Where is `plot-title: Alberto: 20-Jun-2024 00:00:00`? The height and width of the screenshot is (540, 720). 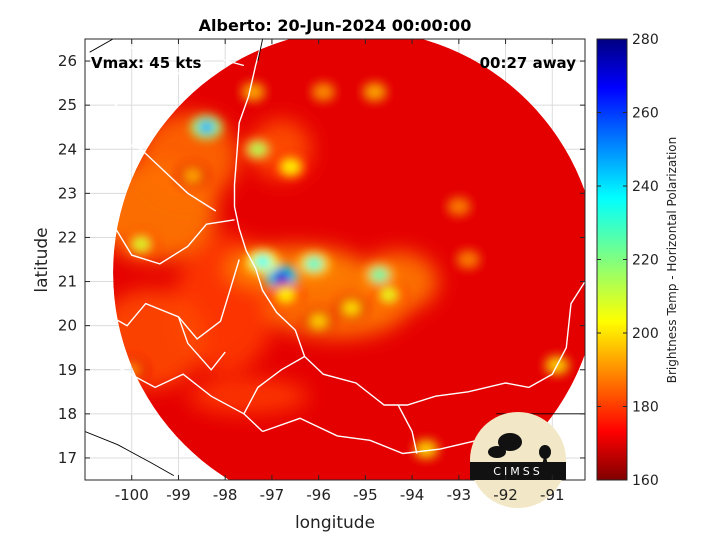
plot-title: Alberto: 20-Jun-2024 00:00:00 is located at coordinates (335, 25).